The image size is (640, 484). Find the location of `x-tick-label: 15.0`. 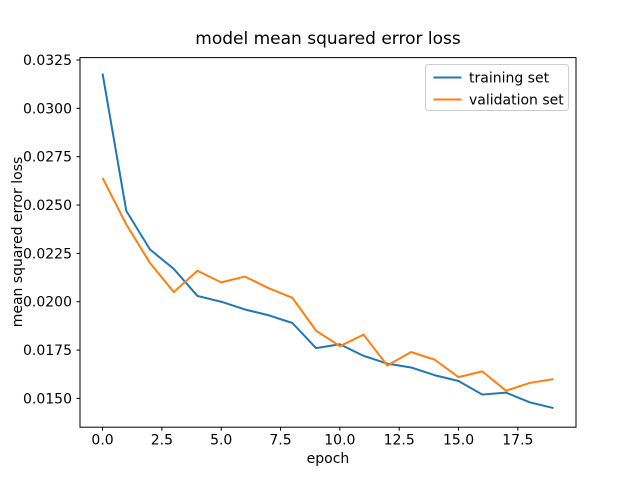

x-tick-label: 15.0 is located at coordinates (458, 441).